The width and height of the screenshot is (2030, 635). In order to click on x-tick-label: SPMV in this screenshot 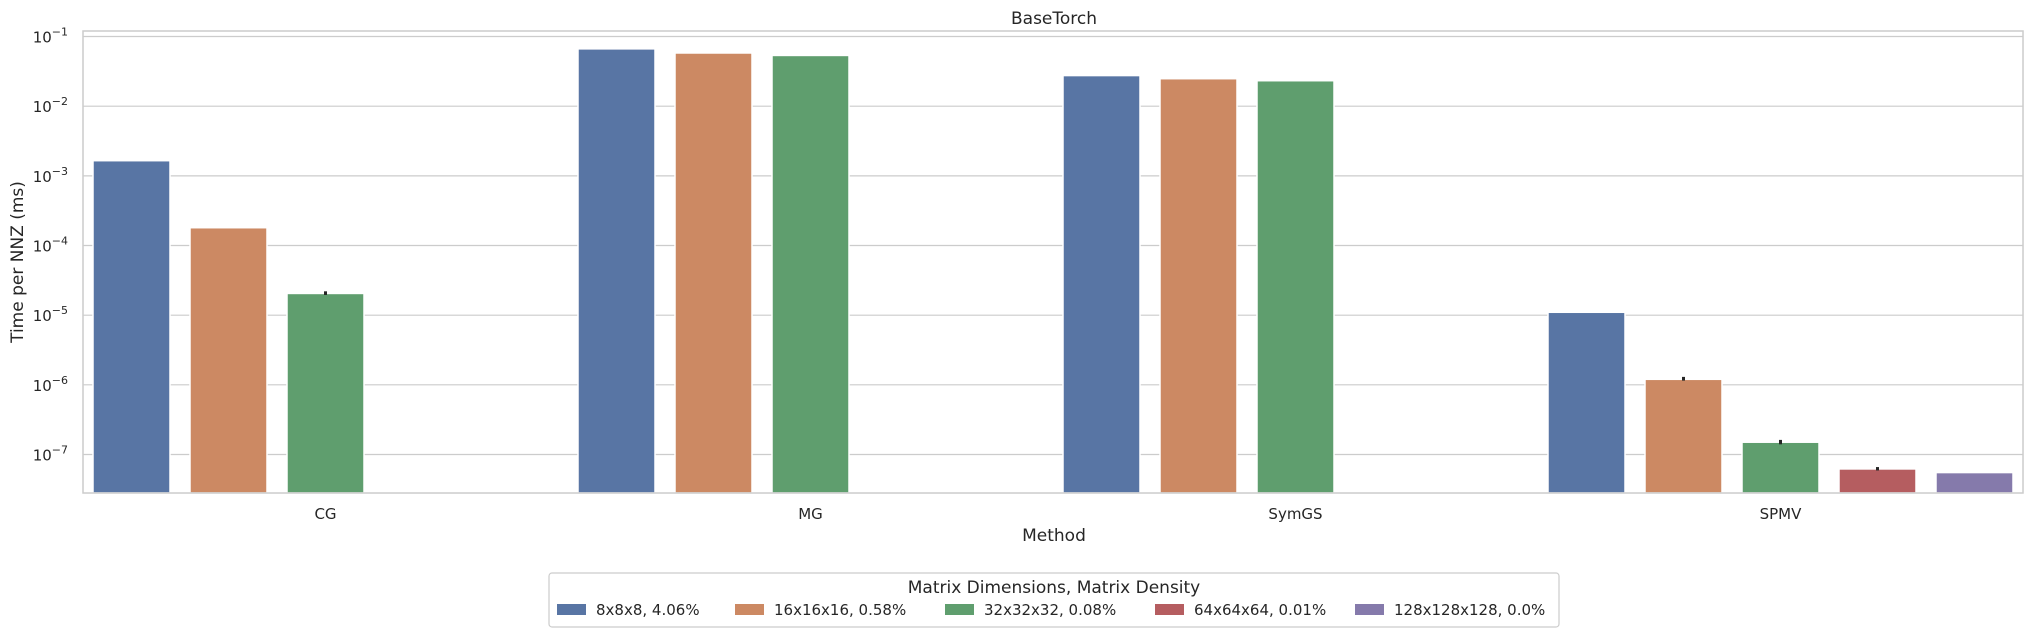, I will do `click(1781, 514)`.